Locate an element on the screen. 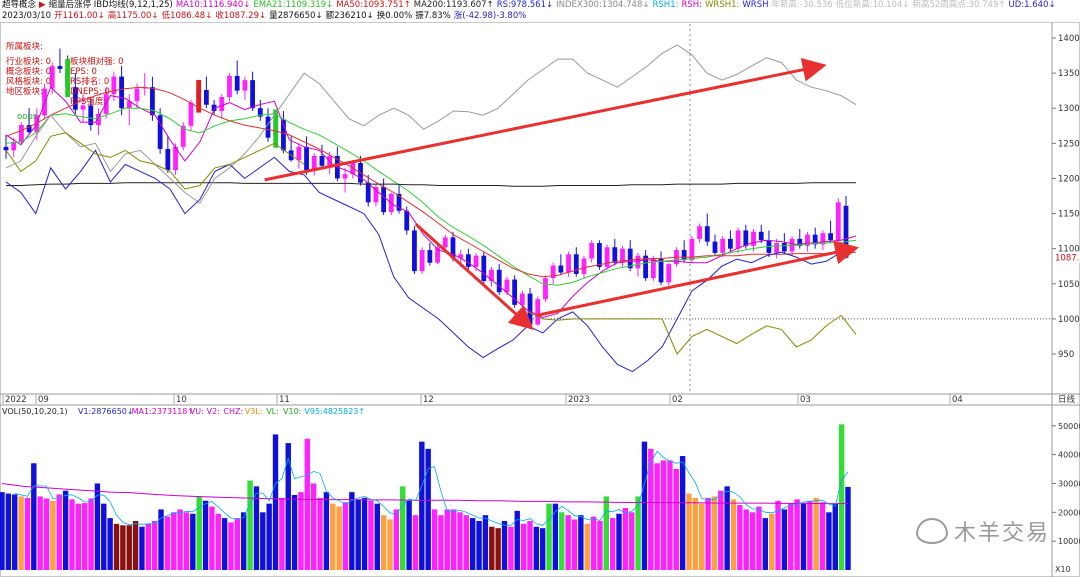  header2-item: 低1086.48↓ is located at coordinates (187, 16).